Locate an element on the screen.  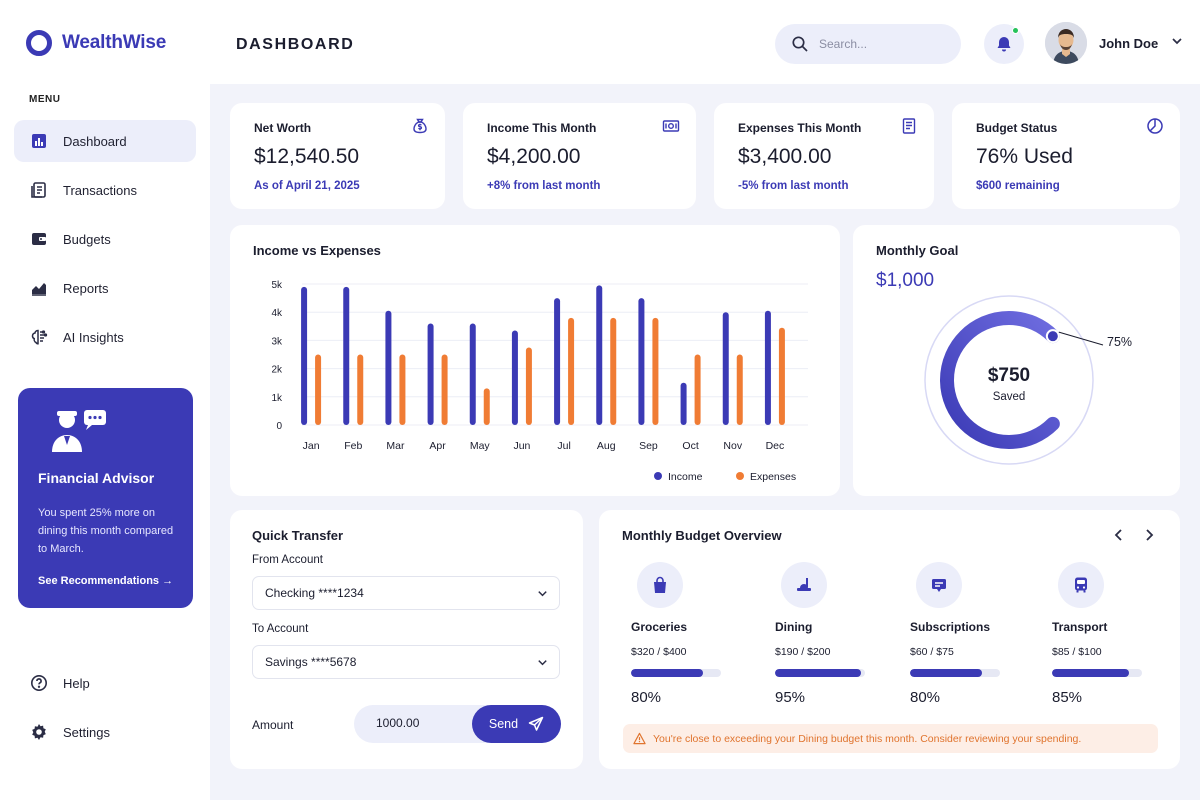
transfer-title: Quick Transfer is located at coordinates (298, 535).